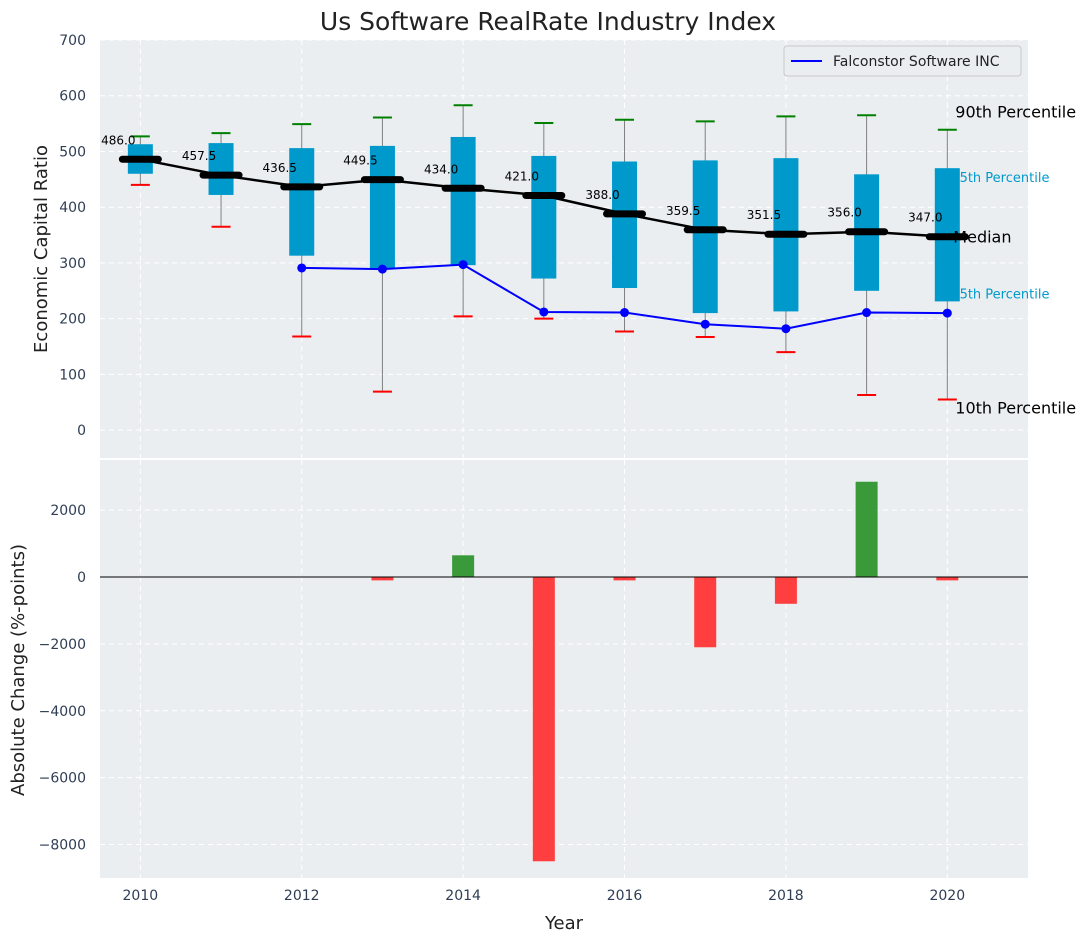 This screenshot has height=942, width=1092. What do you see at coordinates (624, 297) in the screenshot?
I see `company-line` at bounding box center [624, 297].